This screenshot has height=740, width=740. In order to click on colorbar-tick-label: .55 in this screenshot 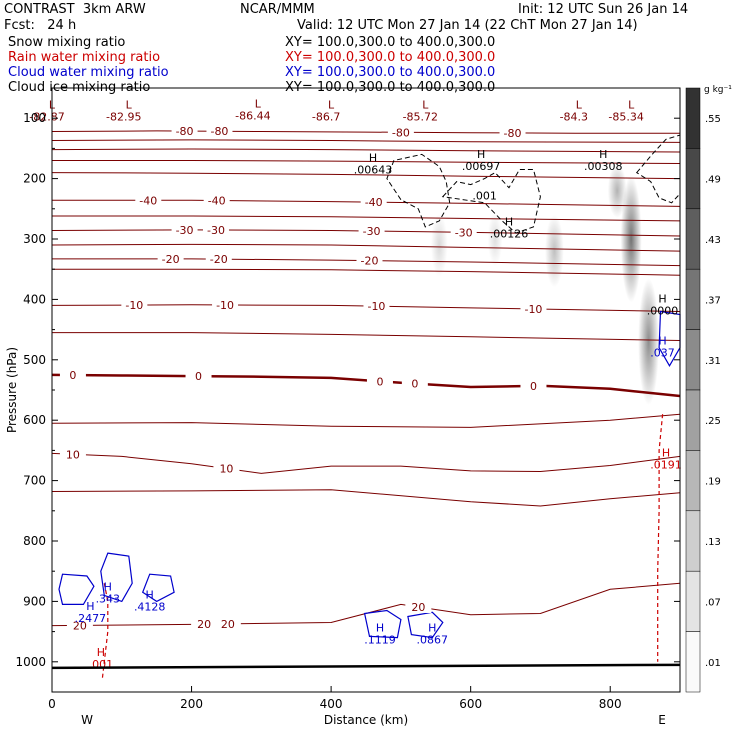, I will do `click(713, 119)`.